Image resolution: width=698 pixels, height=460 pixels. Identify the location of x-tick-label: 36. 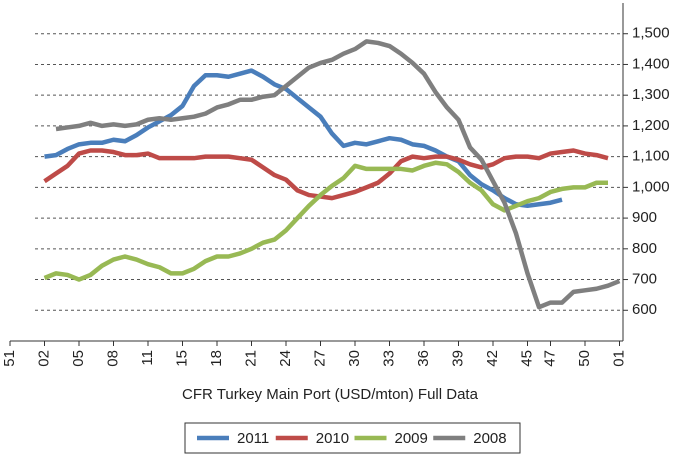
(423, 358).